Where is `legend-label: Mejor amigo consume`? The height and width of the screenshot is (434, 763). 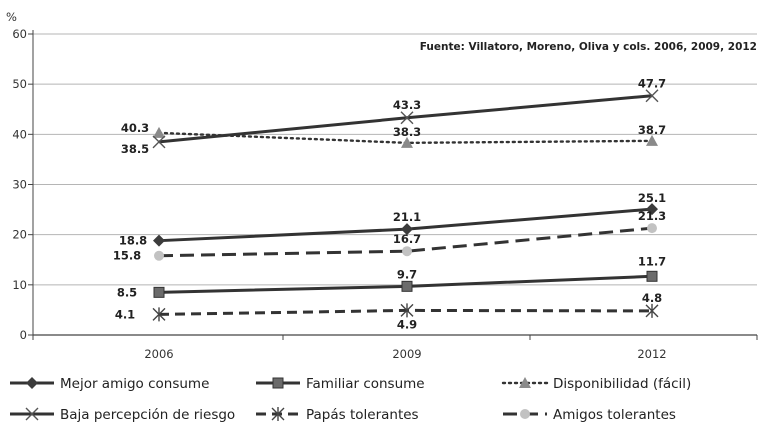
legend-label: Mejor amigo consume is located at coordinates (134, 384).